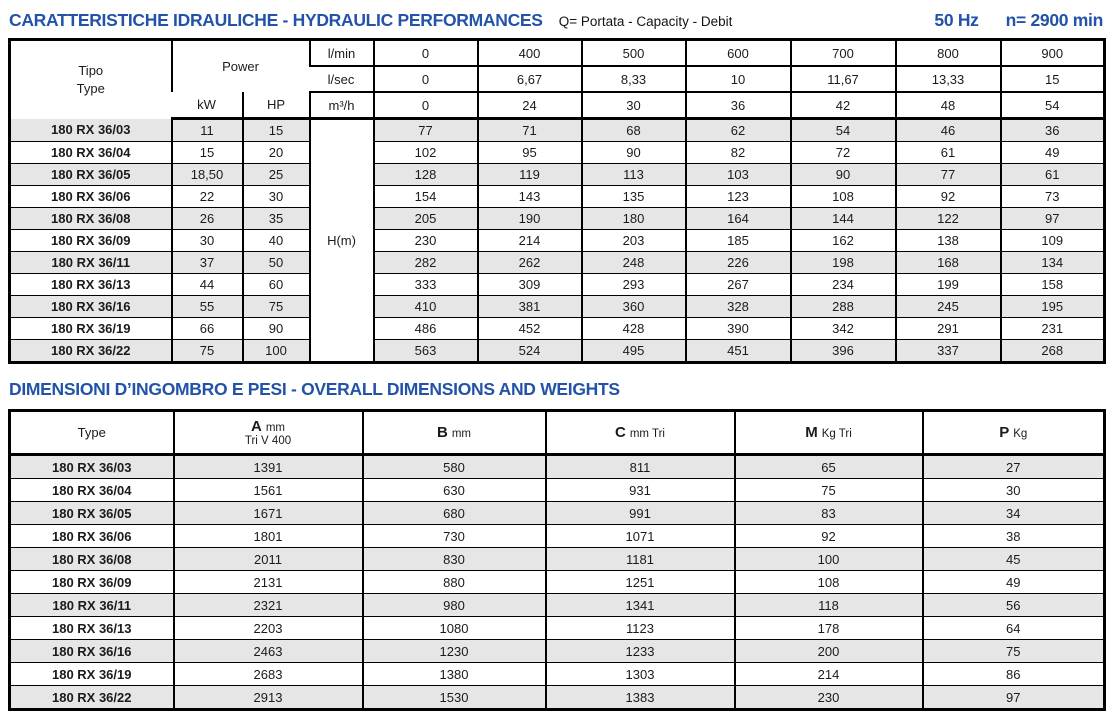 The height and width of the screenshot is (724, 1110). Describe the element at coordinates (529, 284) in the screenshot. I see `head-value: 309` at that location.